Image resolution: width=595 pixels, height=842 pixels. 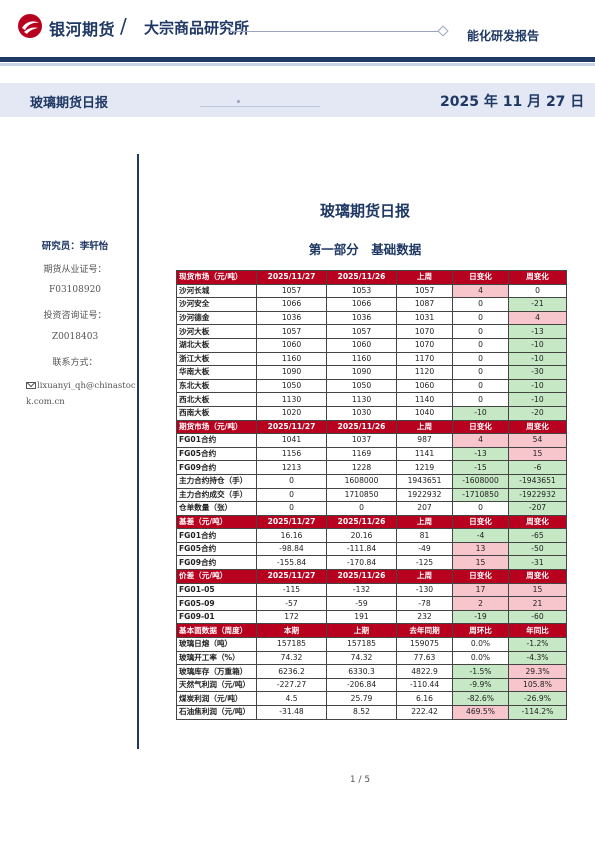 What do you see at coordinates (480, 590) in the screenshot?
I see `value-cell: 17` at bounding box center [480, 590].